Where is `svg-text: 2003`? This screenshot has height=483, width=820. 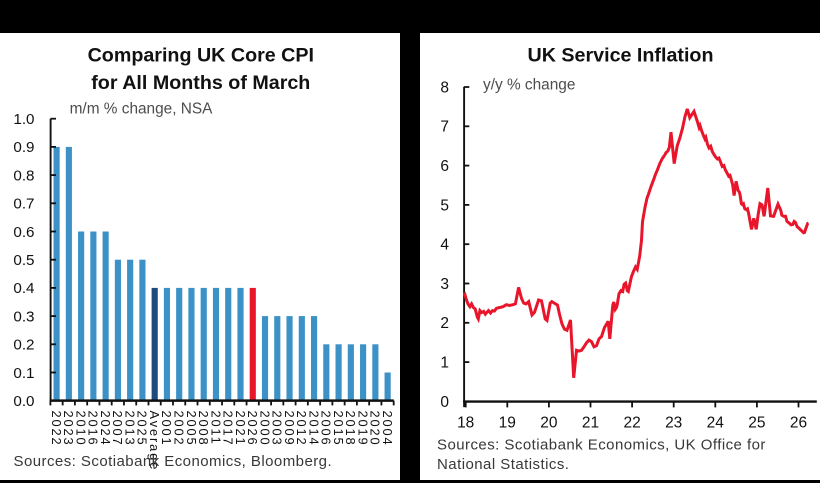 svg-text: 2003 is located at coordinates (277, 429).